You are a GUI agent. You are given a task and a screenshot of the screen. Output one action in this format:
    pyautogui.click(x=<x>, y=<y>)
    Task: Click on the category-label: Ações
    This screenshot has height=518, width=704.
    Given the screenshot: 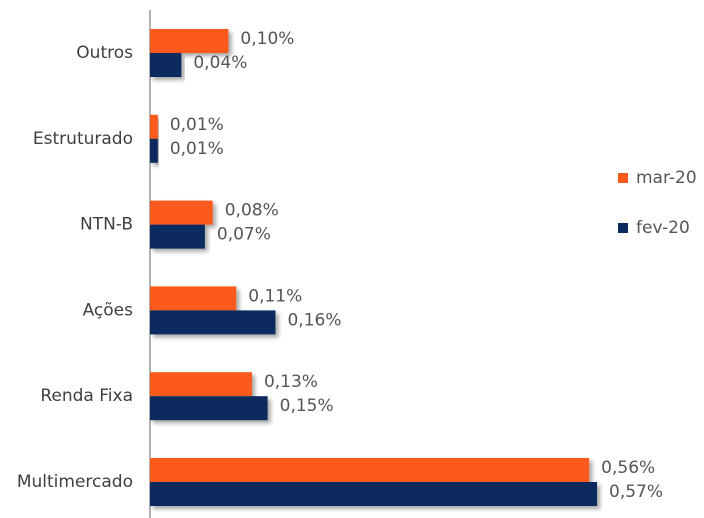 What is the action you would take?
    pyautogui.click(x=108, y=310)
    